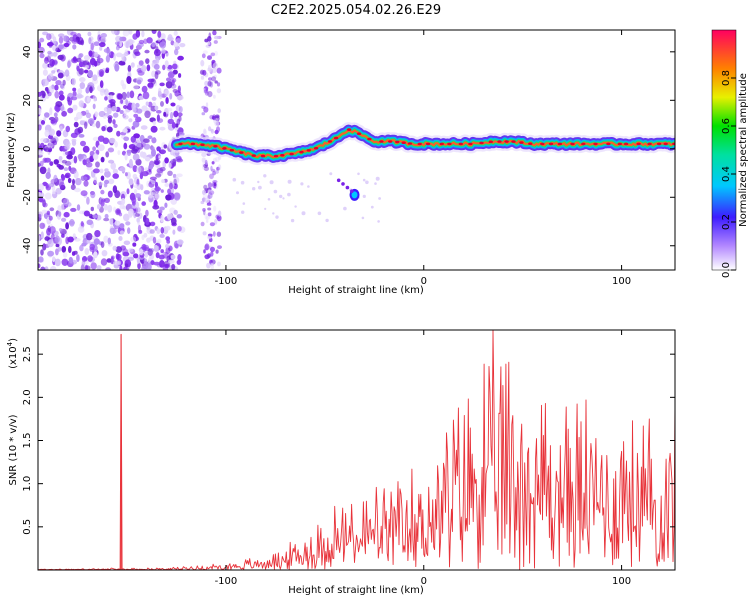 The width and height of the screenshot is (750, 600). I want to click on spectrogram-xlabel: Height of straight line (km), so click(356, 290).